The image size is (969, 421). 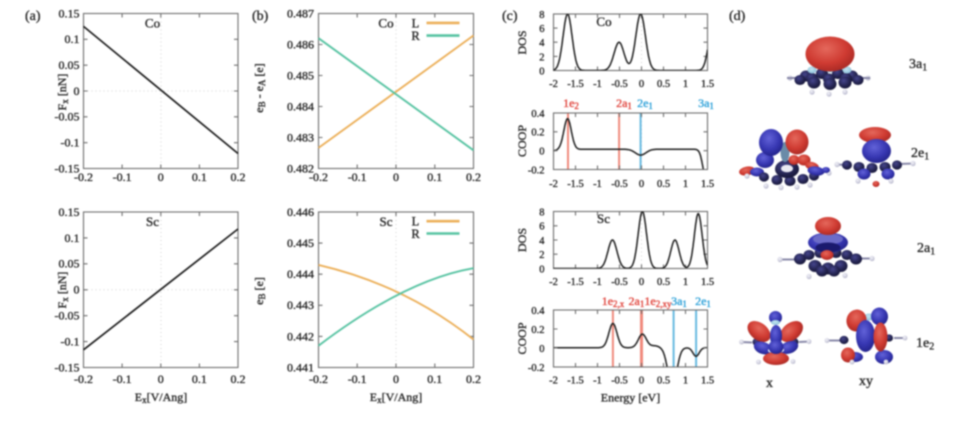 I want to click on svg-text: 0.482, so click(x=300, y=168).